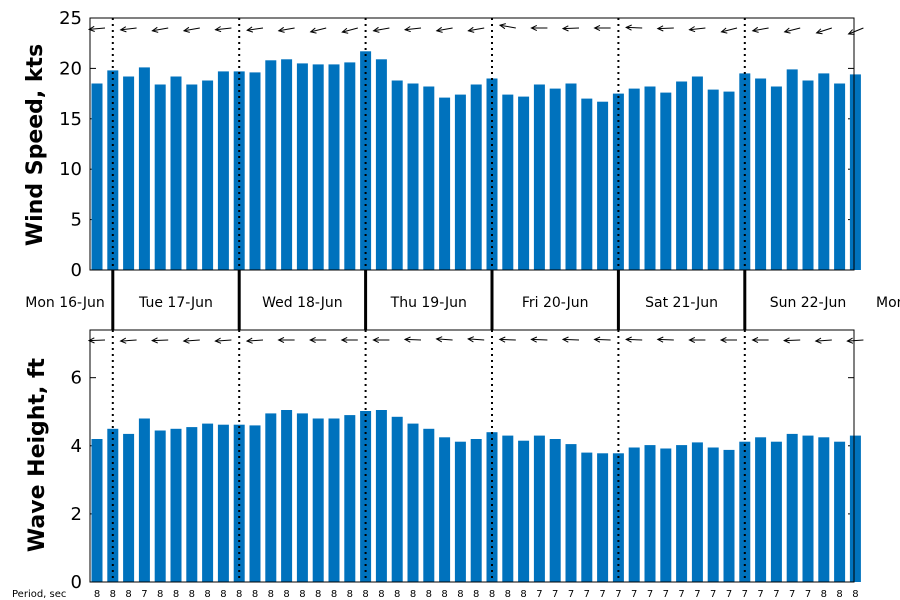 The height and width of the screenshot is (600, 900). I want to click on period-label: Period, sec, so click(39, 594).